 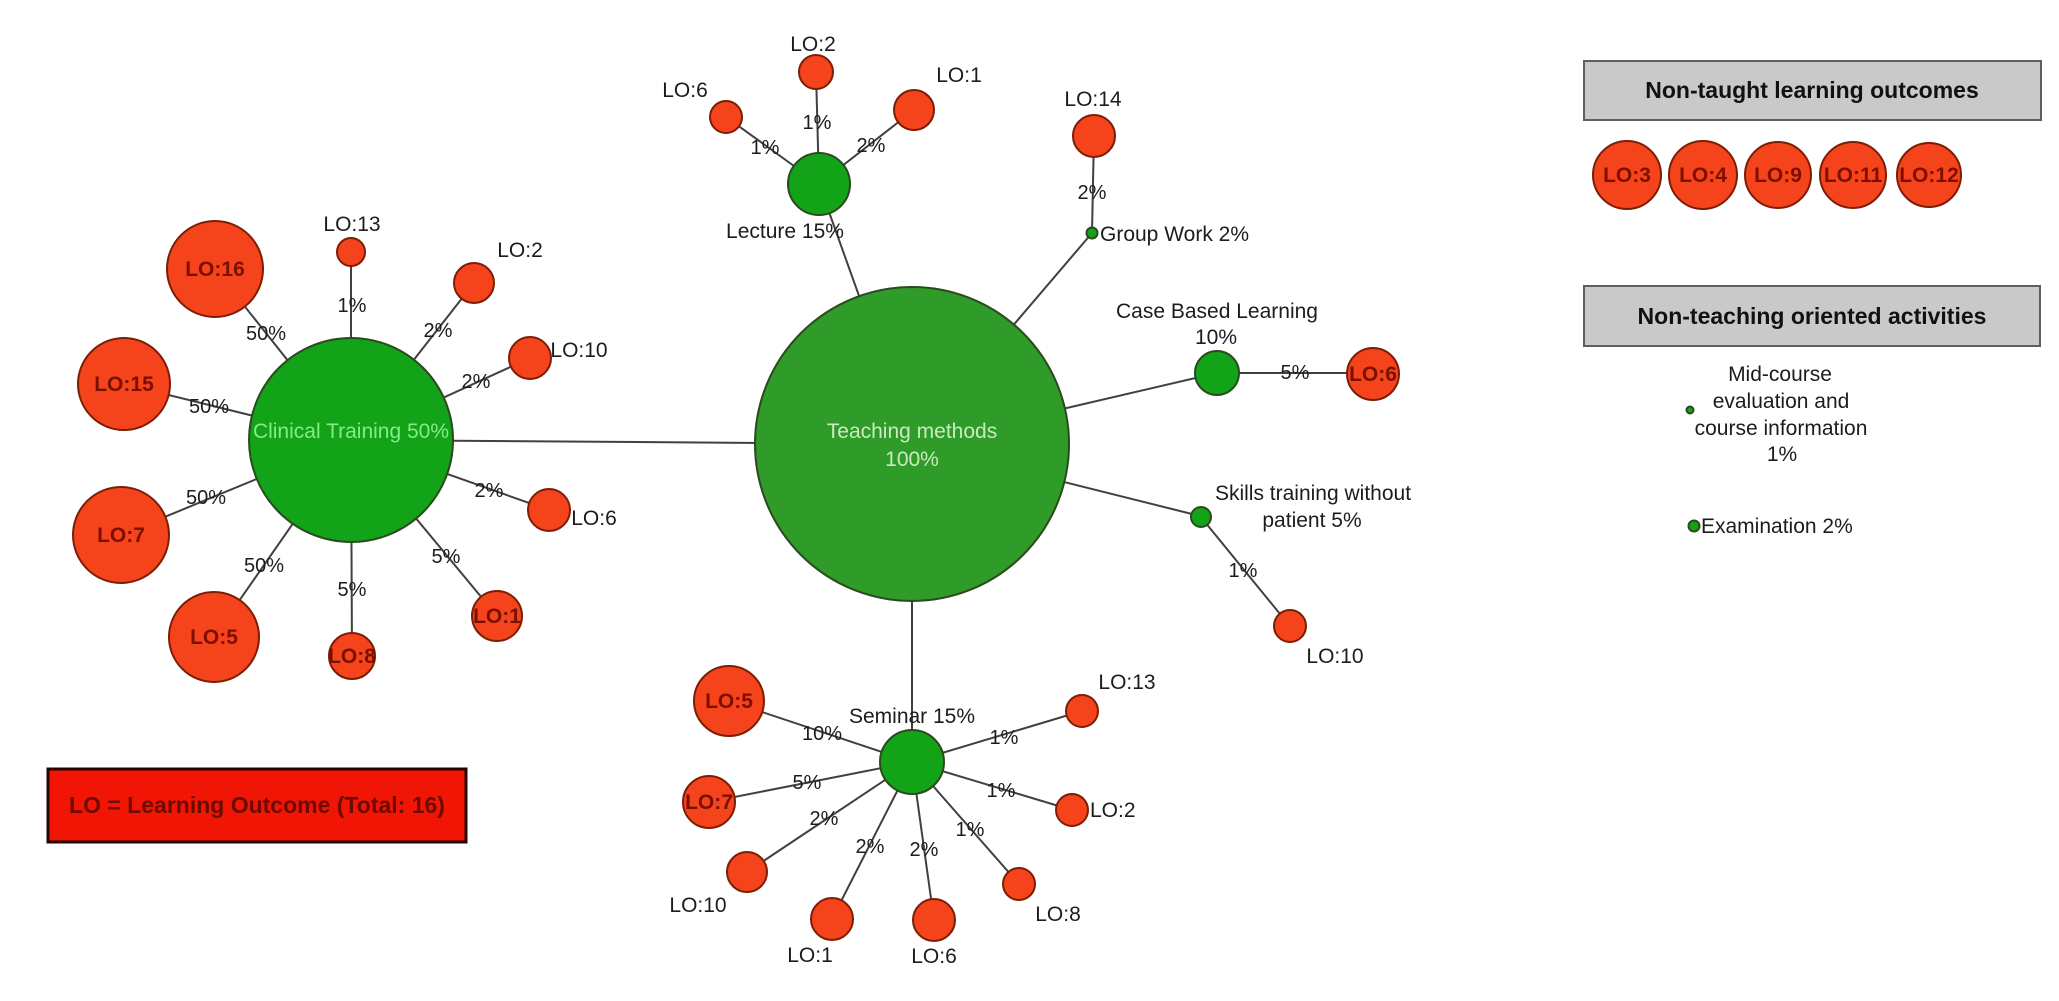 I want to click on svg-text: Seminar 15%, so click(x=912, y=716).